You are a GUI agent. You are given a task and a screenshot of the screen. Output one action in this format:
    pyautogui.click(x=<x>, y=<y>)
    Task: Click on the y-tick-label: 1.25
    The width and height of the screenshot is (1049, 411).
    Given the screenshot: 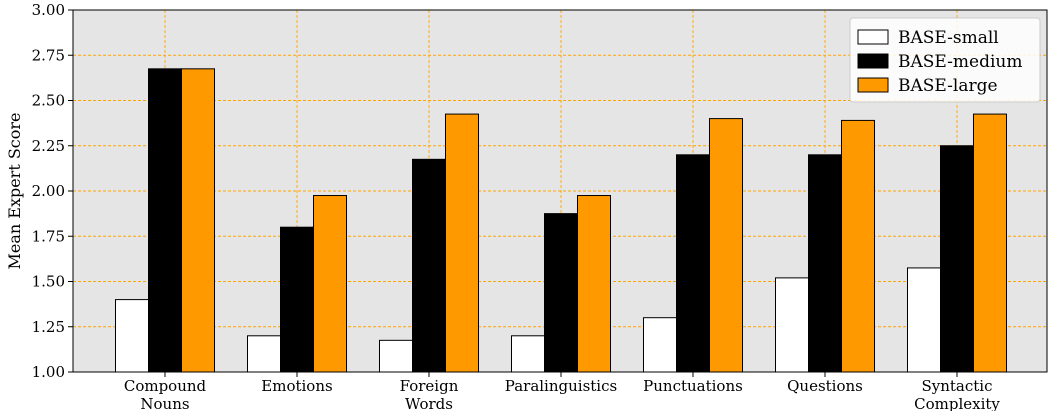 What is the action you would take?
    pyautogui.click(x=48, y=327)
    